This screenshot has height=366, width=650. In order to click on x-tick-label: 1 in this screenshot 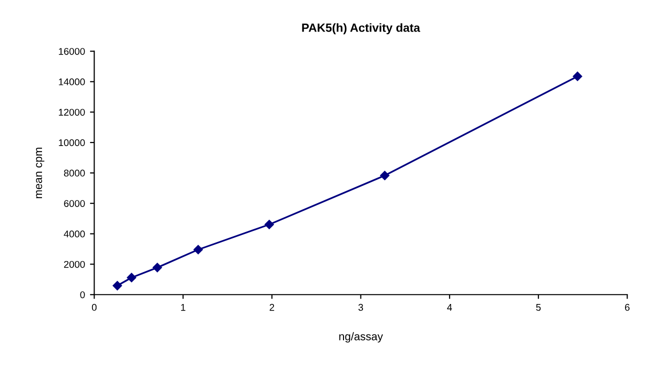, I will do `click(183, 307)`.